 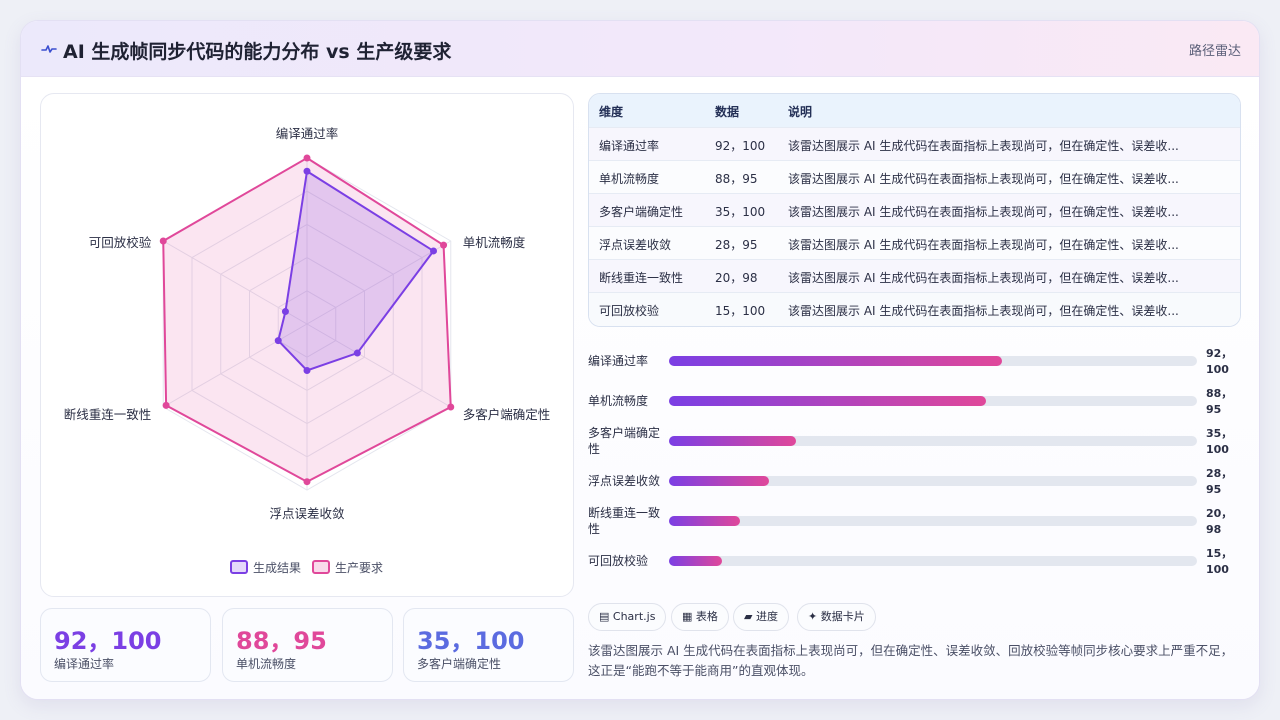 What do you see at coordinates (1219, 401) in the screenshot?
I see `progress-value: 88，95` at bounding box center [1219, 401].